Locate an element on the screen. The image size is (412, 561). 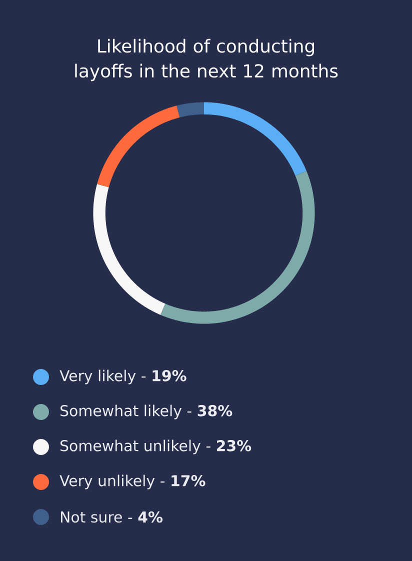
data-label: 4% is located at coordinates (150, 517).